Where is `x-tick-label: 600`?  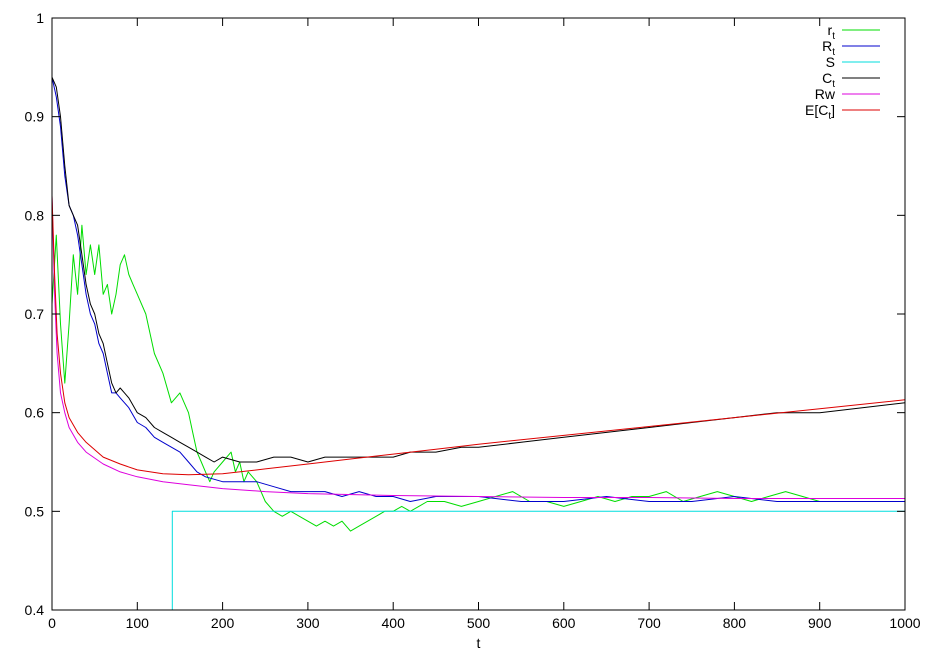
x-tick-label: 600 is located at coordinates (564, 623).